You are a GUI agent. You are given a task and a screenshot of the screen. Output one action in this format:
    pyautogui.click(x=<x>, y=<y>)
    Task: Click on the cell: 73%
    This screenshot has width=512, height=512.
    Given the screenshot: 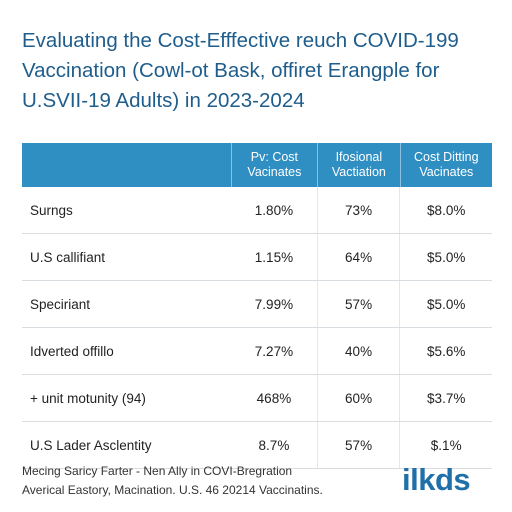 What is the action you would take?
    pyautogui.click(x=358, y=210)
    